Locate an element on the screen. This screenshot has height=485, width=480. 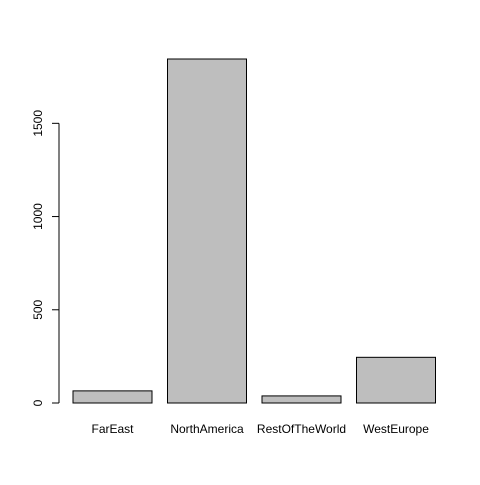
y-tick-label: 500 is located at coordinates (38, 309).